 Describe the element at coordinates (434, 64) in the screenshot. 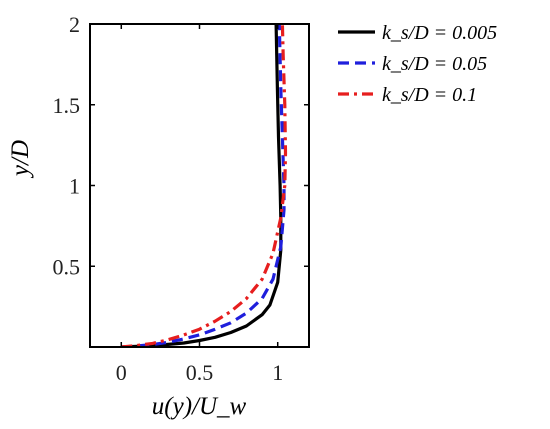

I see `legend-label-2: k_s/D = 0.05` at that location.